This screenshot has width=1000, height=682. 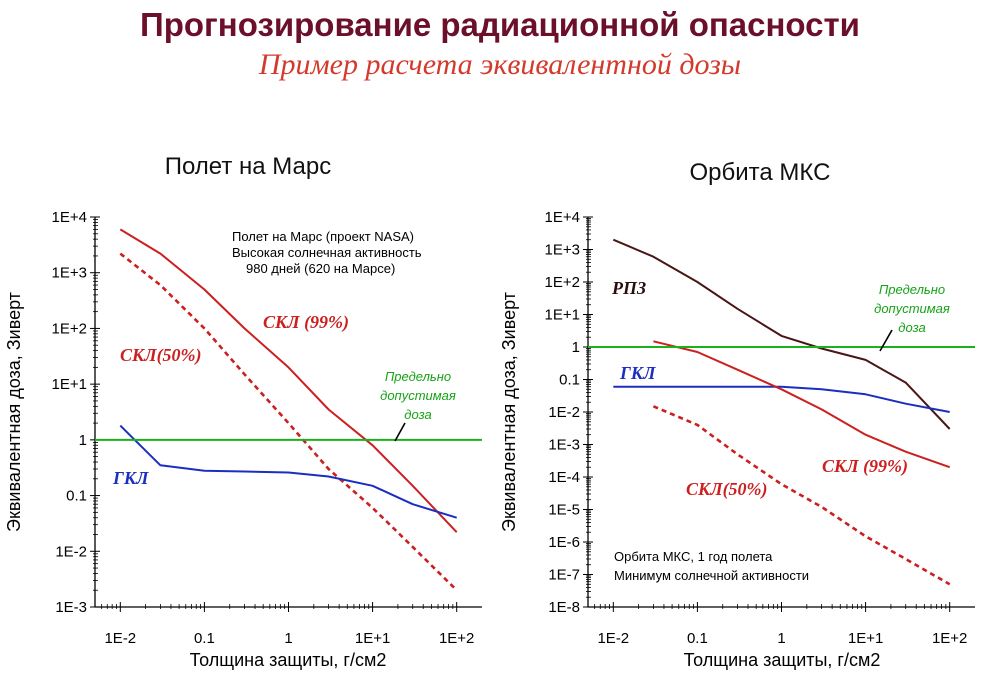 What do you see at coordinates (372, 638) in the screenshot?
I see `chart1-x-tick-label: 1E+1` at bounding box center [372, 638].